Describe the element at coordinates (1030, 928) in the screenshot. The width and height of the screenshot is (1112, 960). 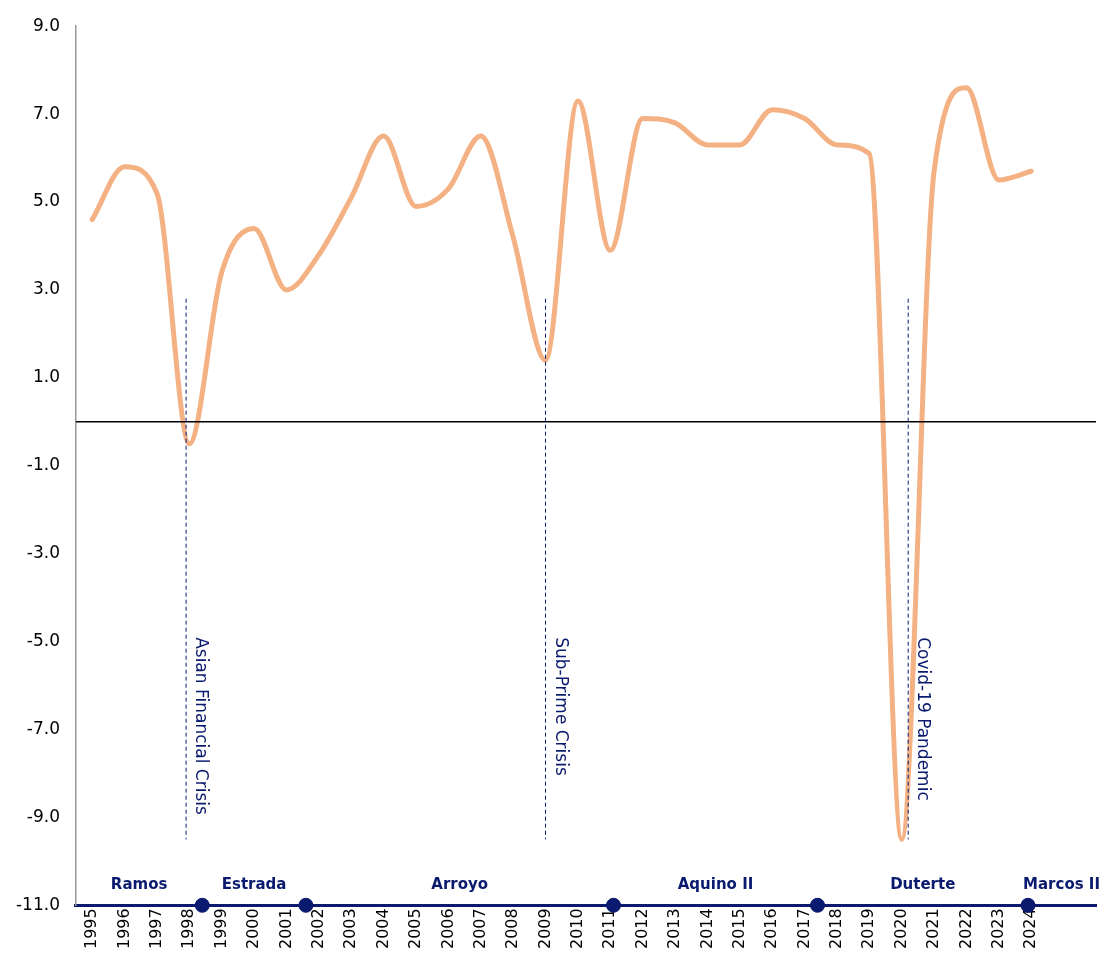
I see `x-tick-label: 2024` at that location.